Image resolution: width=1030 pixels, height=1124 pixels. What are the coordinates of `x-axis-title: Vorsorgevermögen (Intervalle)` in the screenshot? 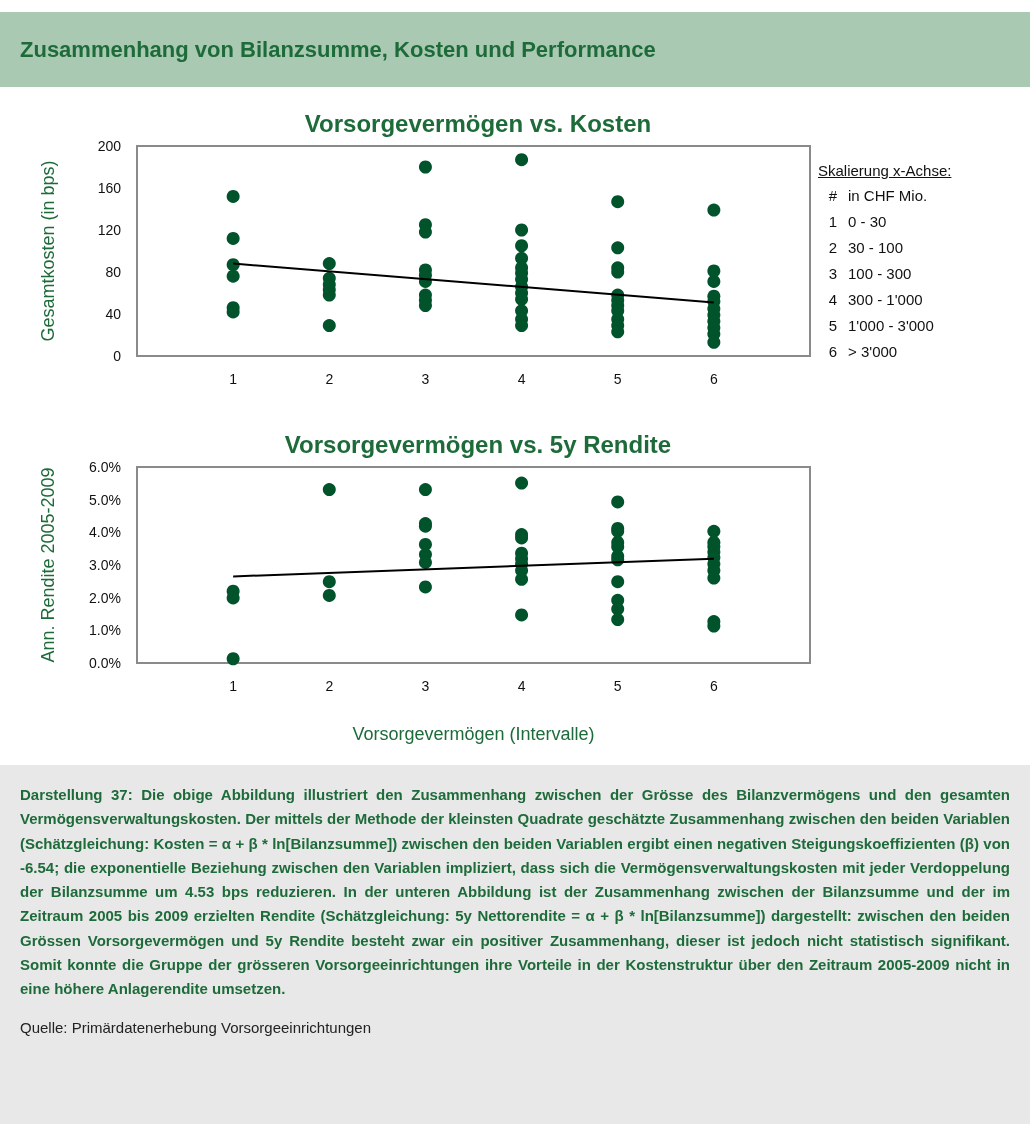 It's located at (473, 734).